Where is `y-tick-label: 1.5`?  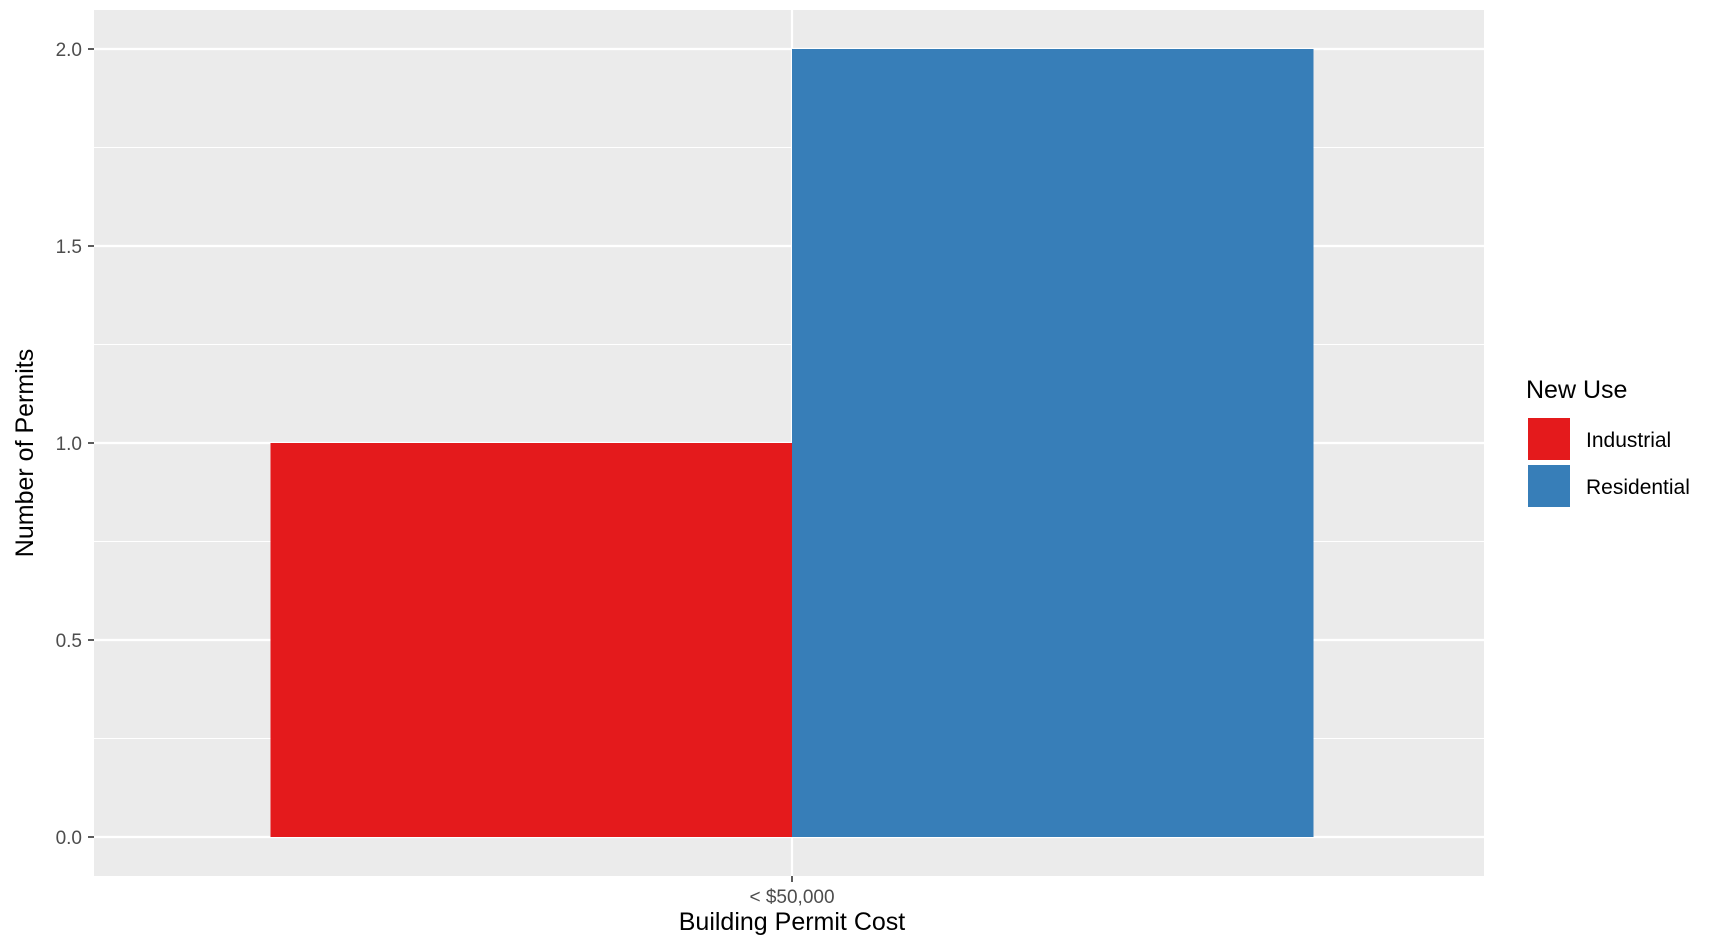 y-tick-label: 1.5 is located at coordinates (69, 247).